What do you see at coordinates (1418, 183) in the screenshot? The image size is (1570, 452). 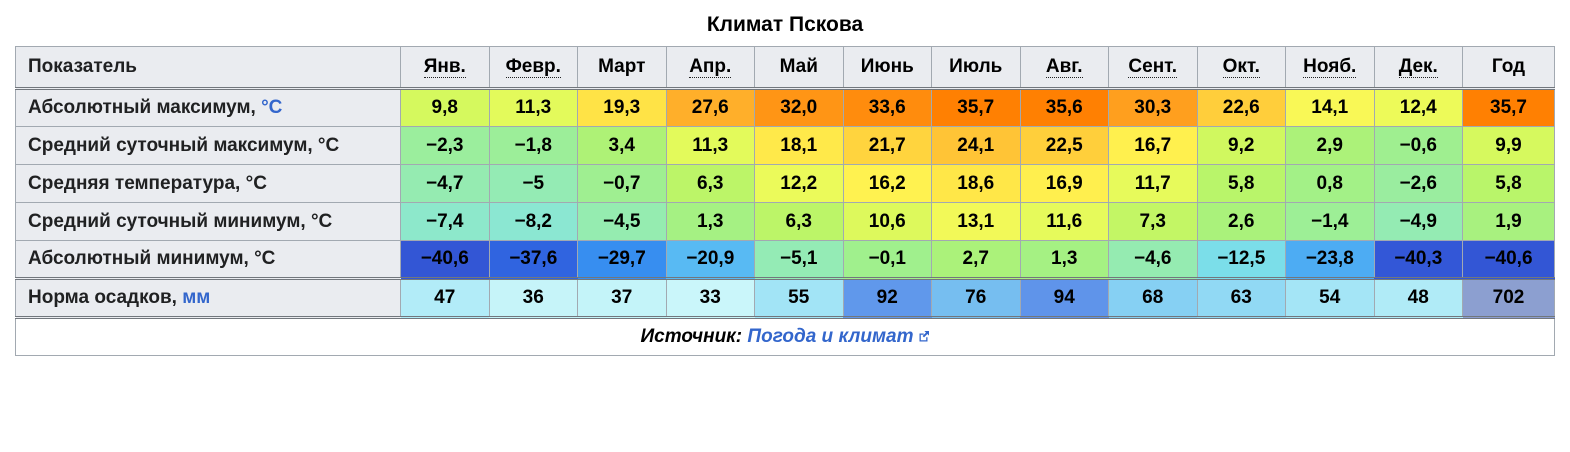 I see `temp-cell: −2,6` at bounding box center [1418, 183].